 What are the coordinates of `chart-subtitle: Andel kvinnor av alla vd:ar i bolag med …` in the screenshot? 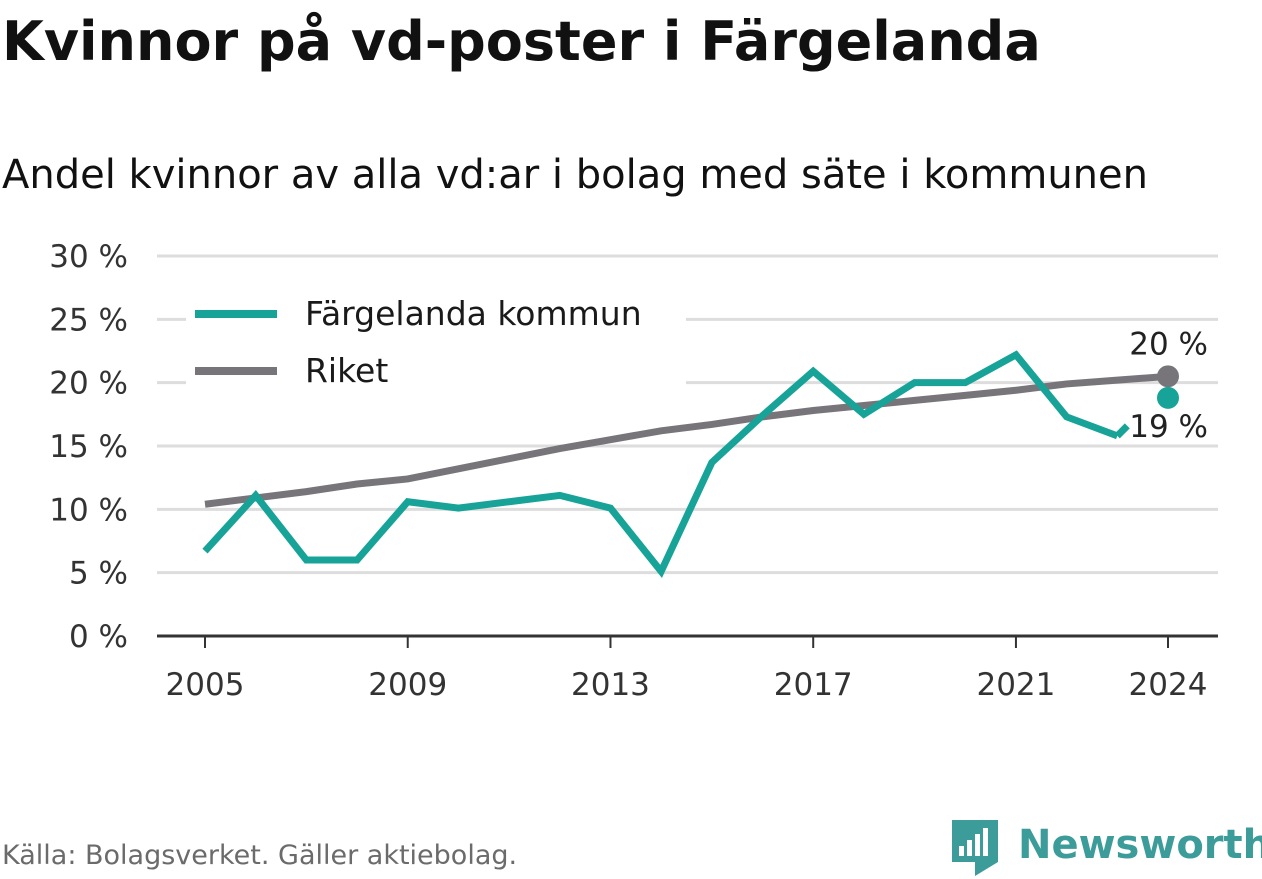 It's located at (575, 175).